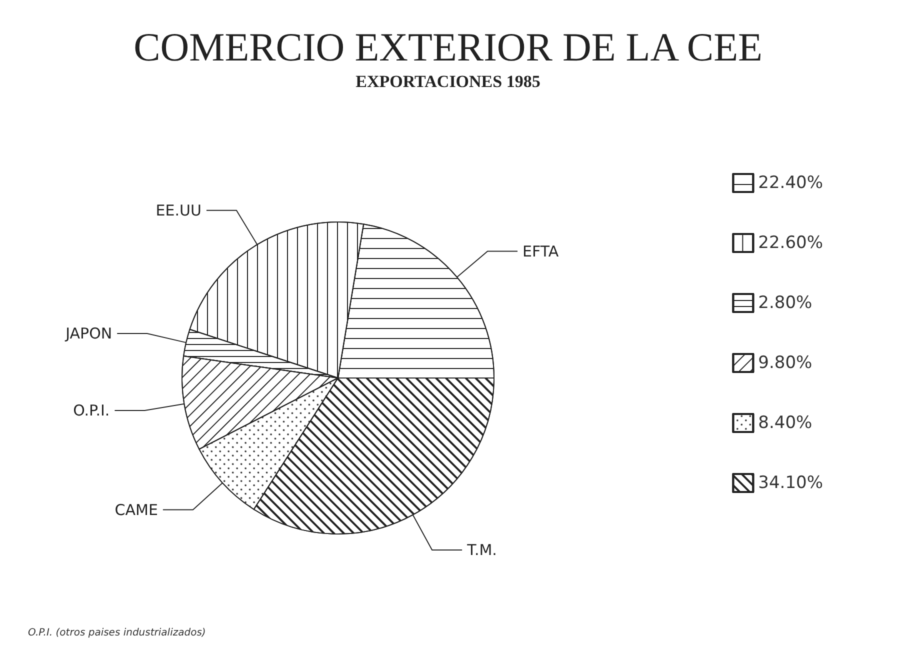 Image resolution: width=898 pixels, height=668 pixels. I want to click on legend-label: 34.10%, so click(791, 483).